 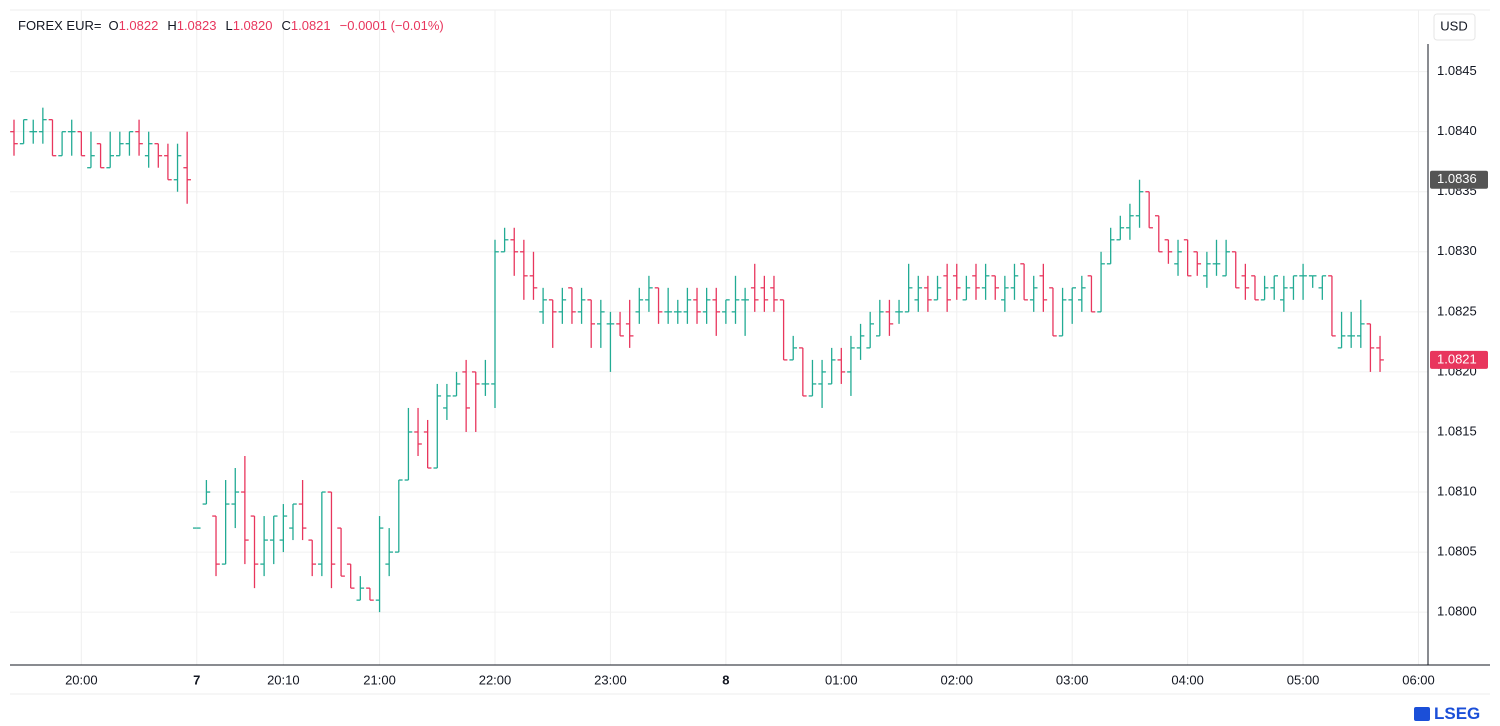 What do you see at coordinates (1303, 679) in the screenshot?
I see `x-tick-label: 05:00` at bounding box center [1303, 679].